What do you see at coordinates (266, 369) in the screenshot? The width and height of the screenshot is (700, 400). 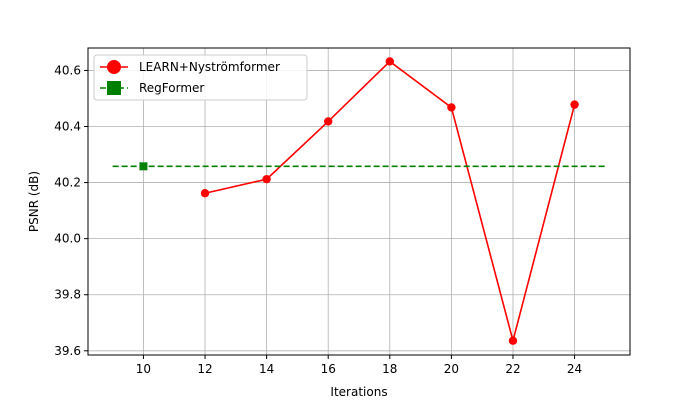 I see `x-tick-label: 14` at bounding box center [266, 369].